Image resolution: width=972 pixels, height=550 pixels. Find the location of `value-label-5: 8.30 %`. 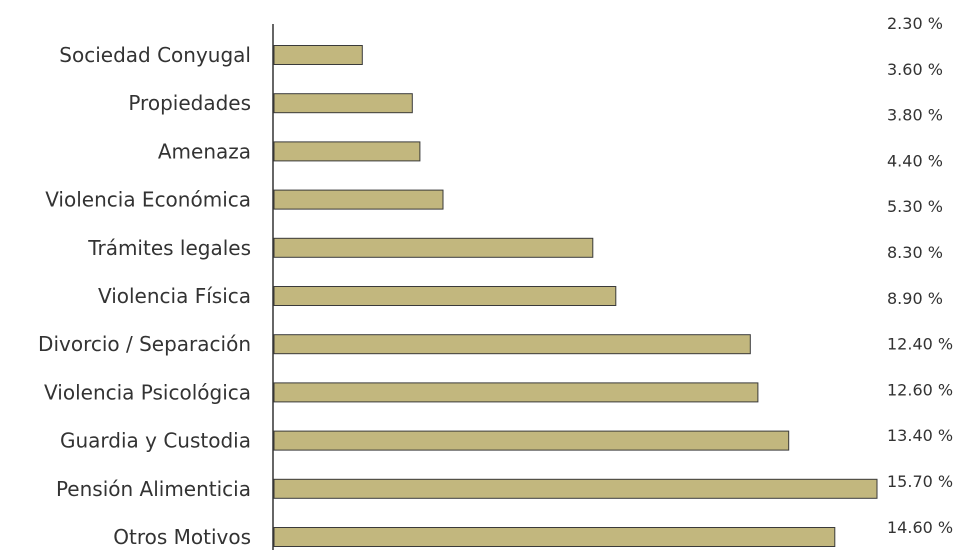

value-label-5: 8.30 % is located at coordinates (915, 252).